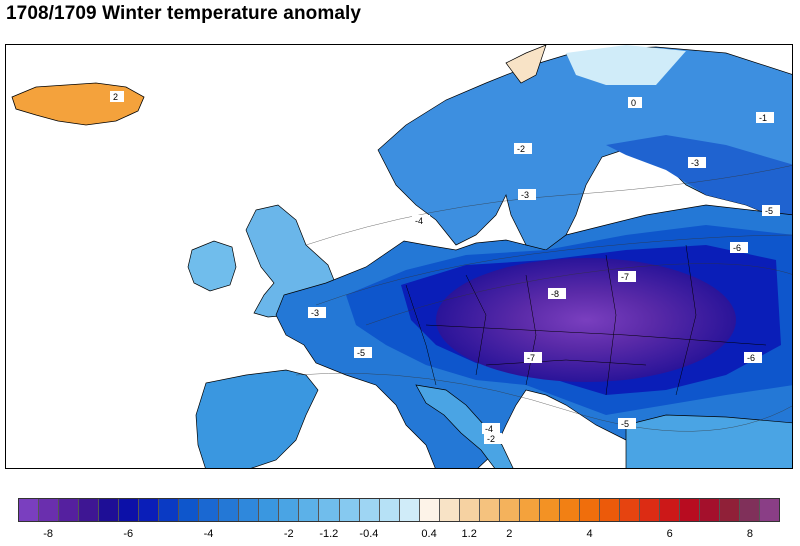  Describe the element at coordinates (625, 424) in the screenshot. I see `contour-label-n5-c: -5` at that location.